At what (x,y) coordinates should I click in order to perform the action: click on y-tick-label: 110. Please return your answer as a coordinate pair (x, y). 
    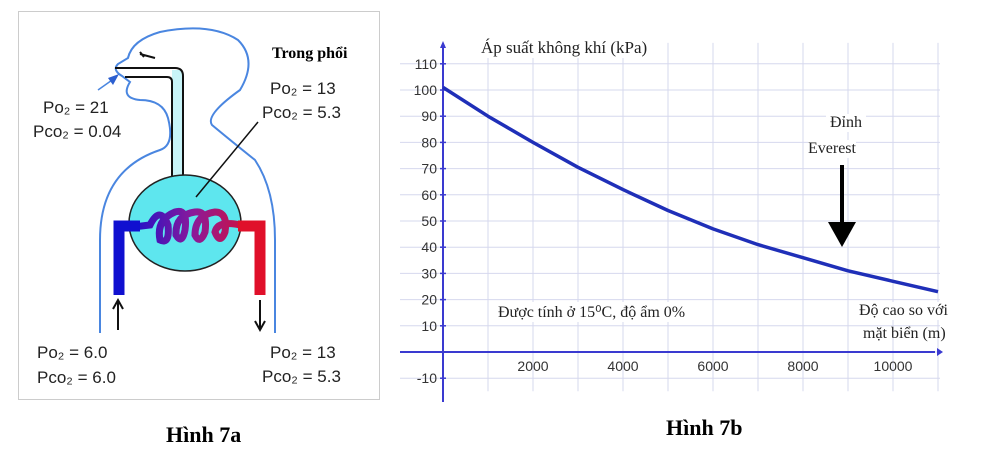
    Looking at the image, I should click on (426, 64).